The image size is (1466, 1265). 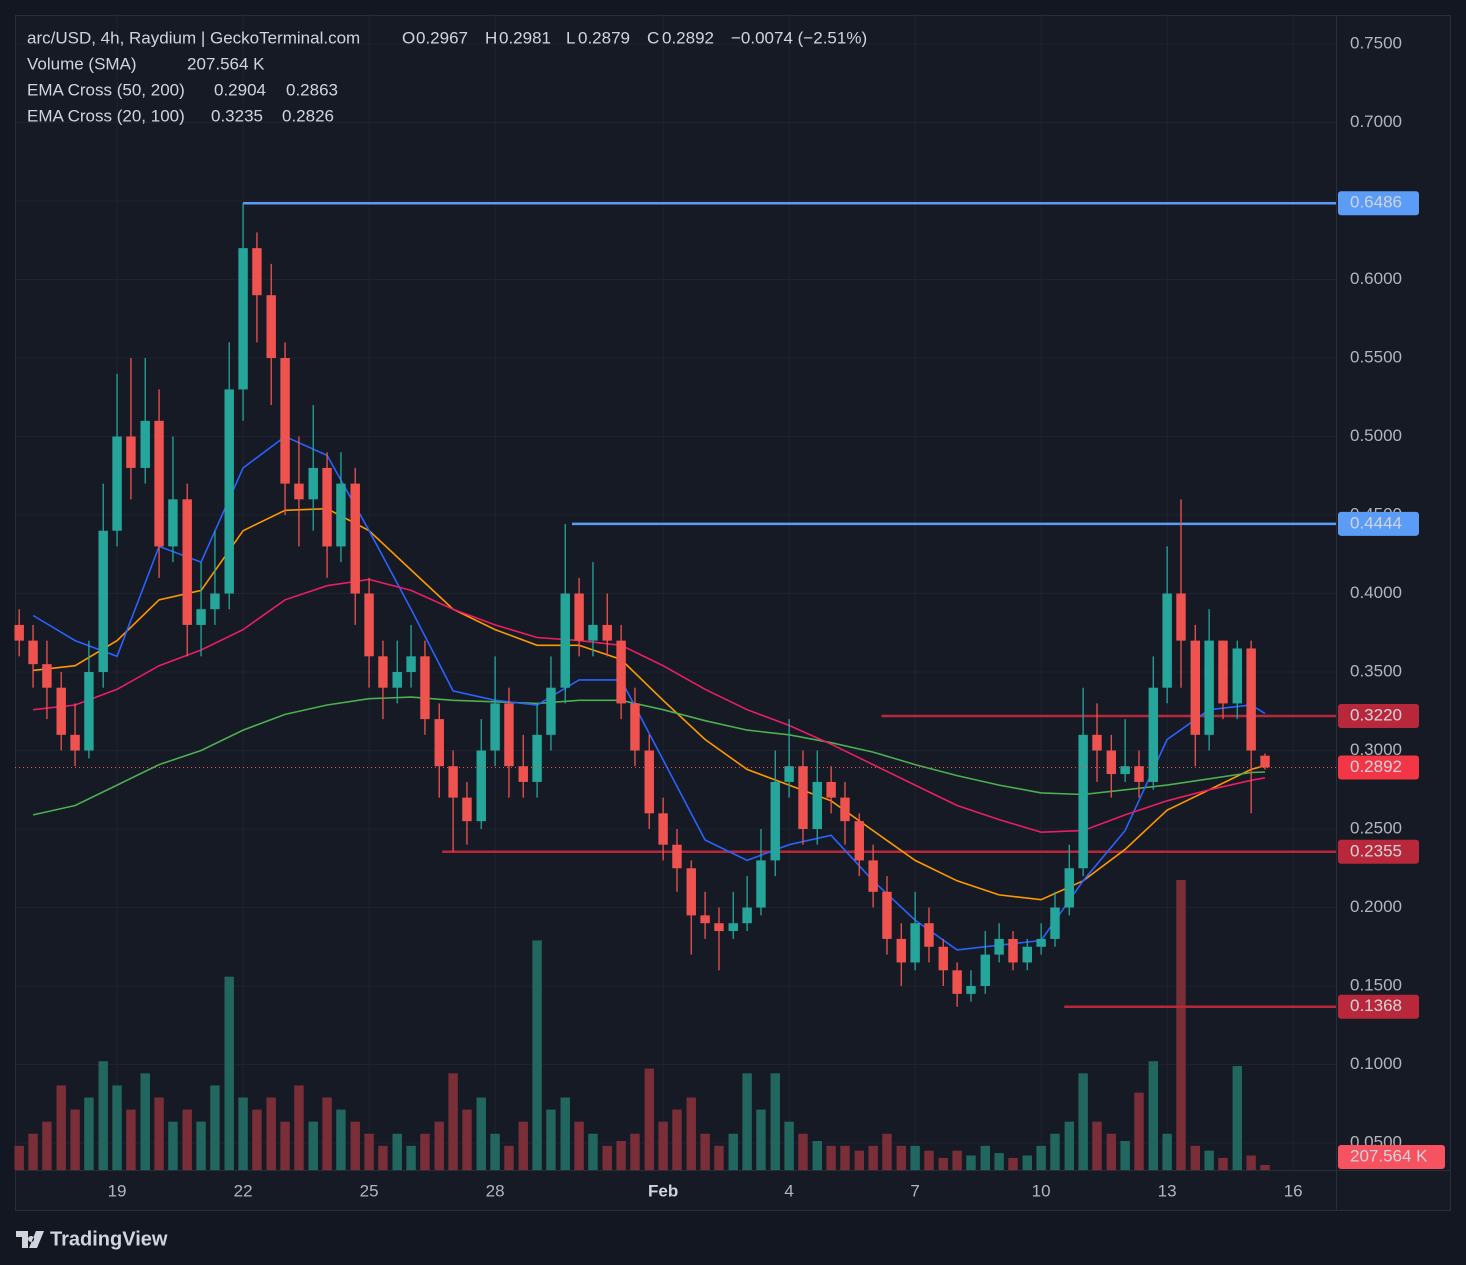 I want to click on brand: TradingView, so click(x=92, y=1239).